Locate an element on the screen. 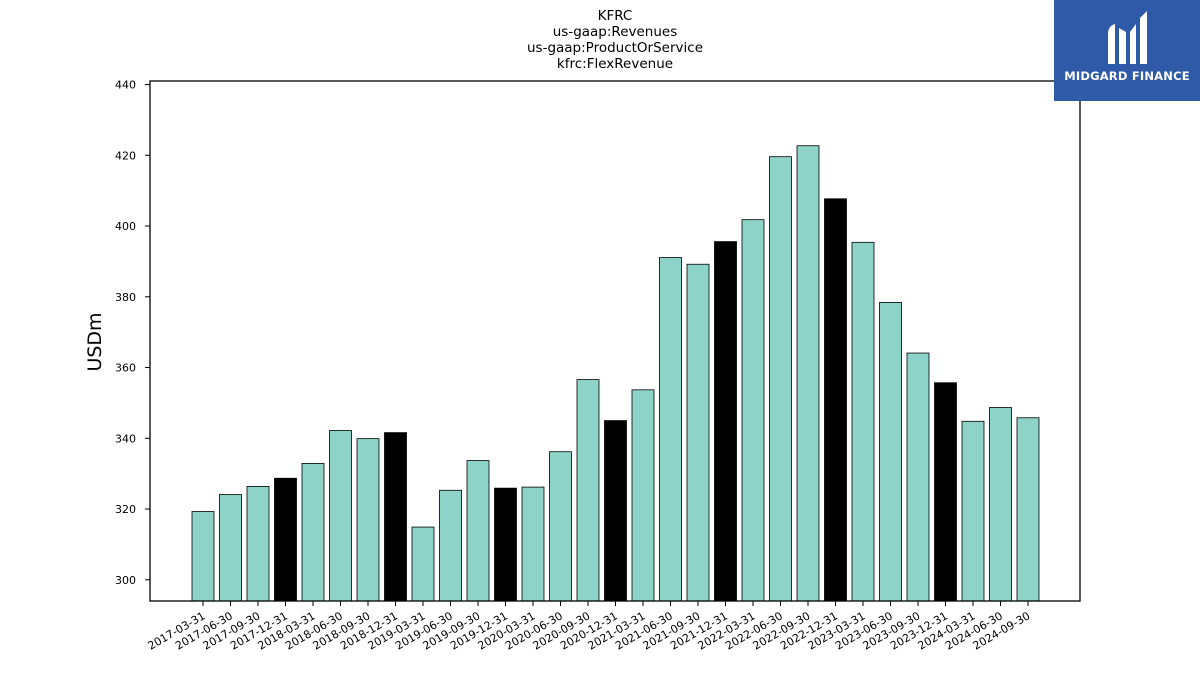 This screenshot has height=675, width=1200. chart-title-line: KFRC is located at coordinates (615, 16).